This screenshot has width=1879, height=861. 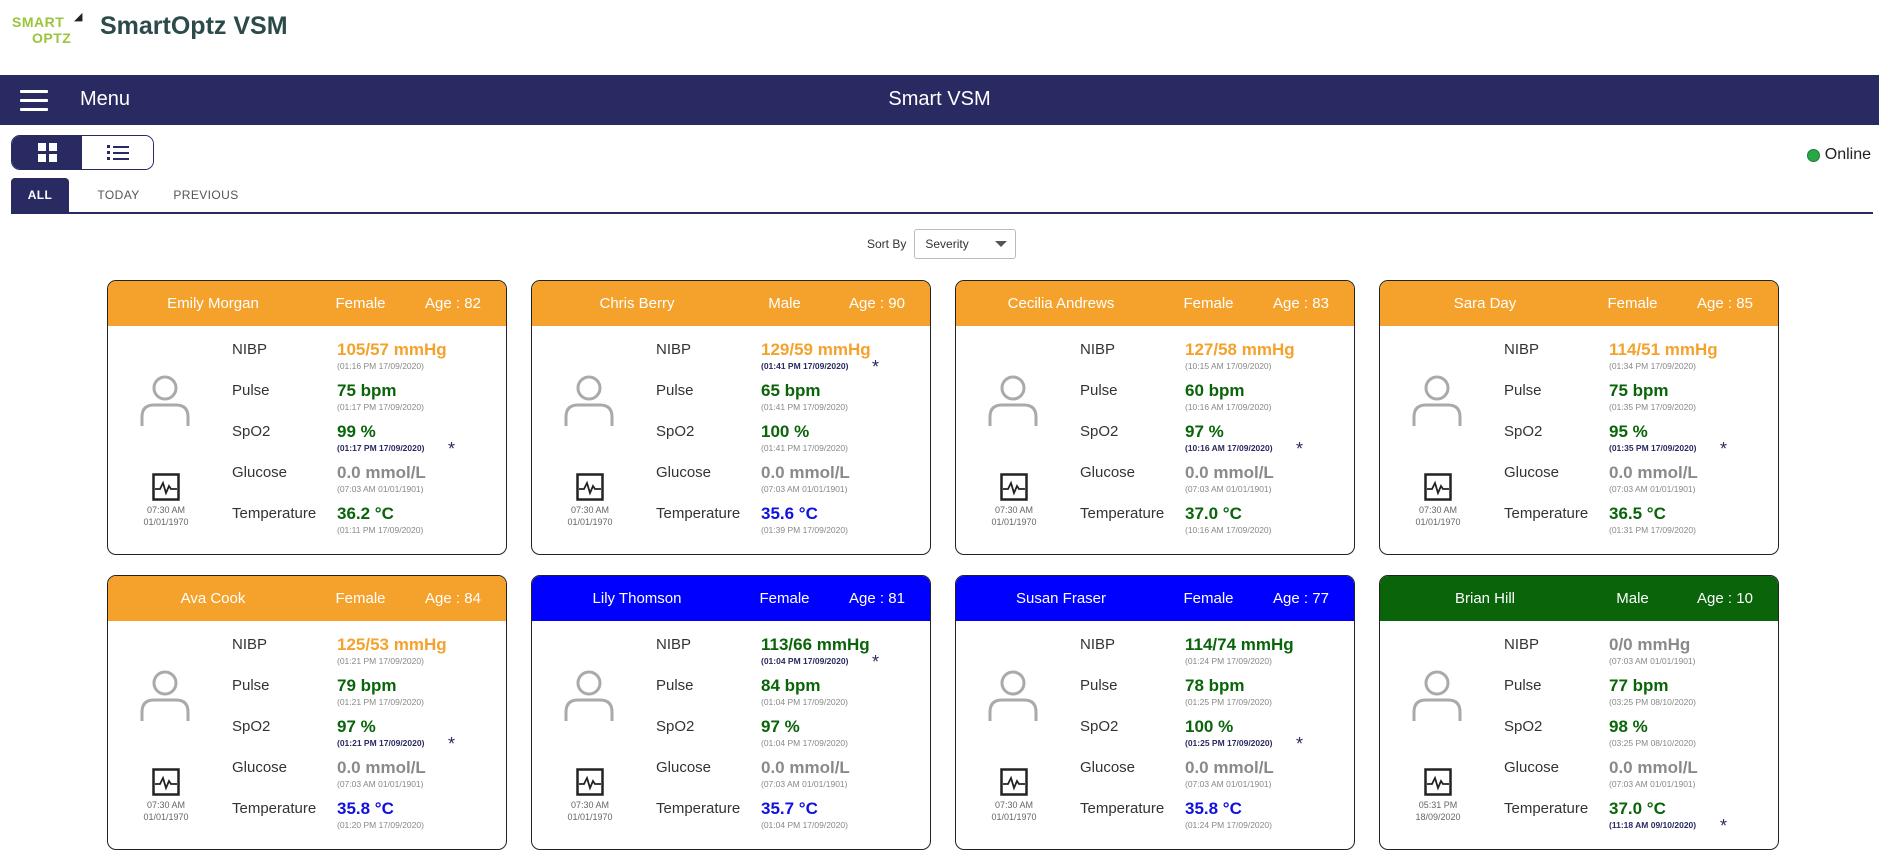 I want to click on hamburger-menu-icon, so click(x=34, y=101).